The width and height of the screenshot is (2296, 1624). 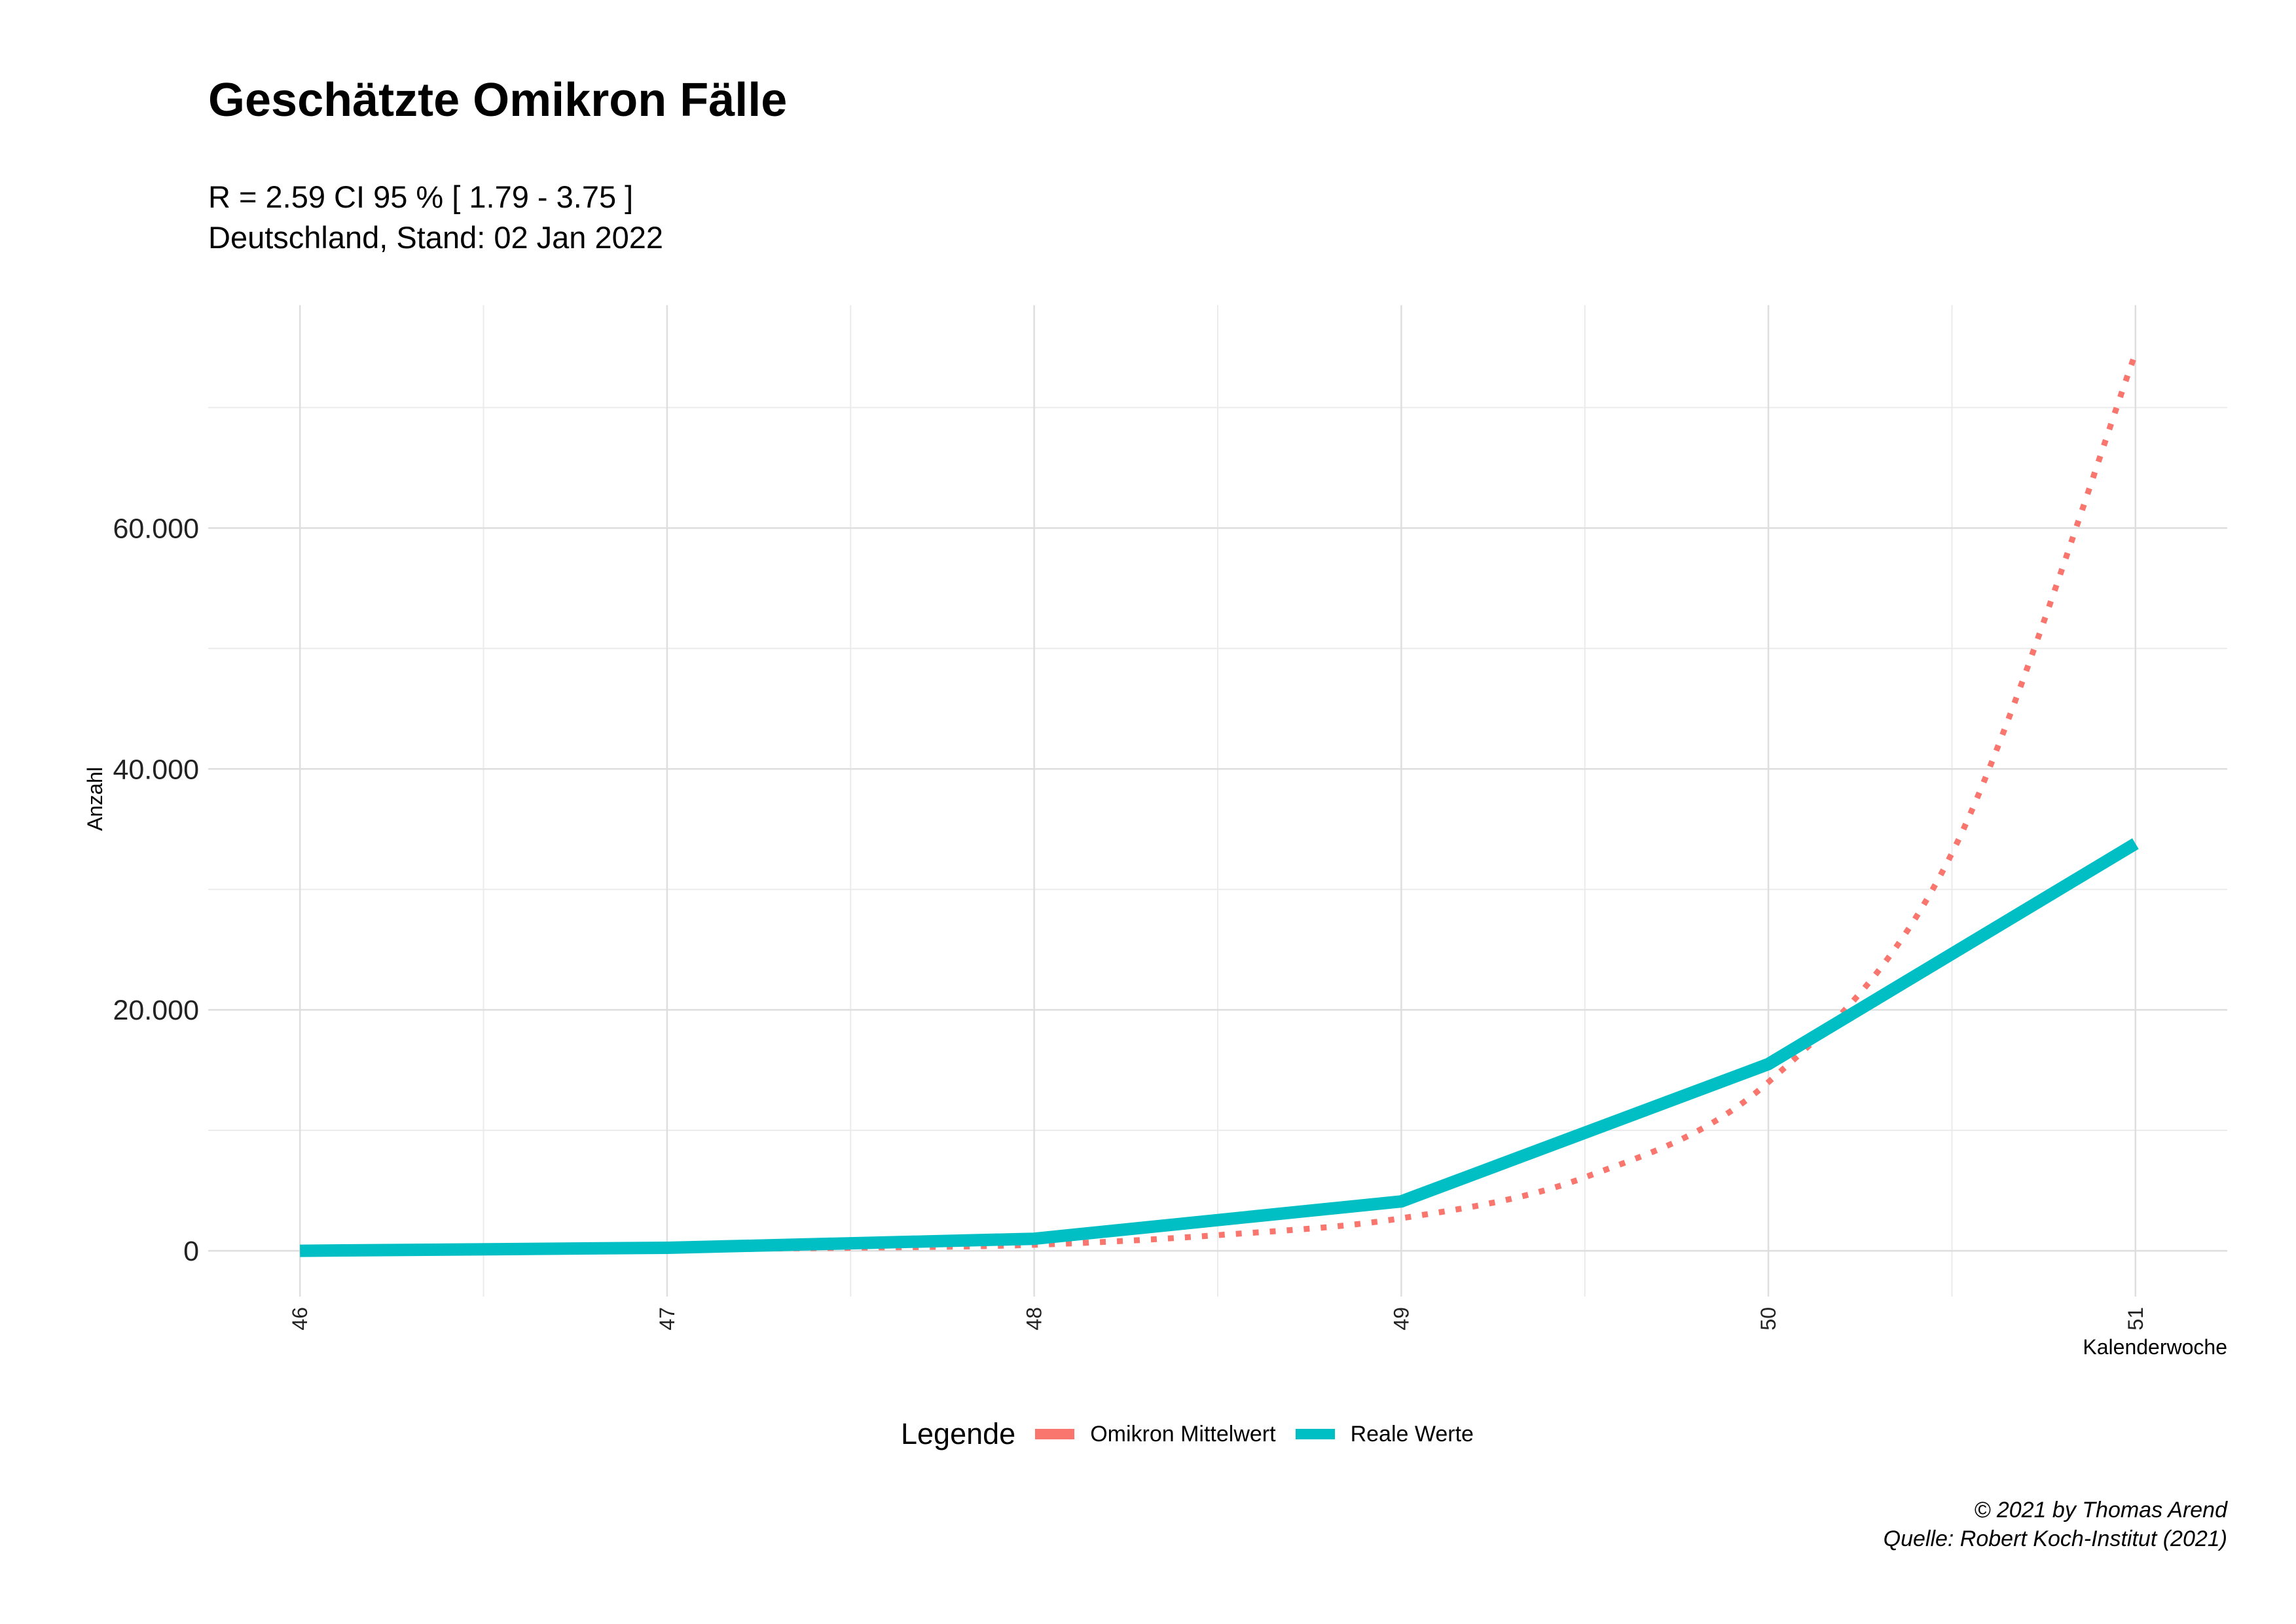 What do you see at coordinates (191, 1251) in the screenshot?
I see `y-tick-label: 0` at bounding box center [191, 1251].